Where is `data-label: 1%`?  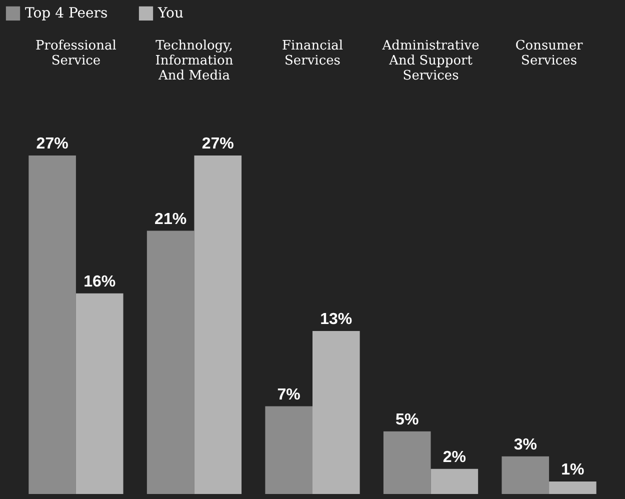 data-label: 1% is located at coordinates (572, 469).